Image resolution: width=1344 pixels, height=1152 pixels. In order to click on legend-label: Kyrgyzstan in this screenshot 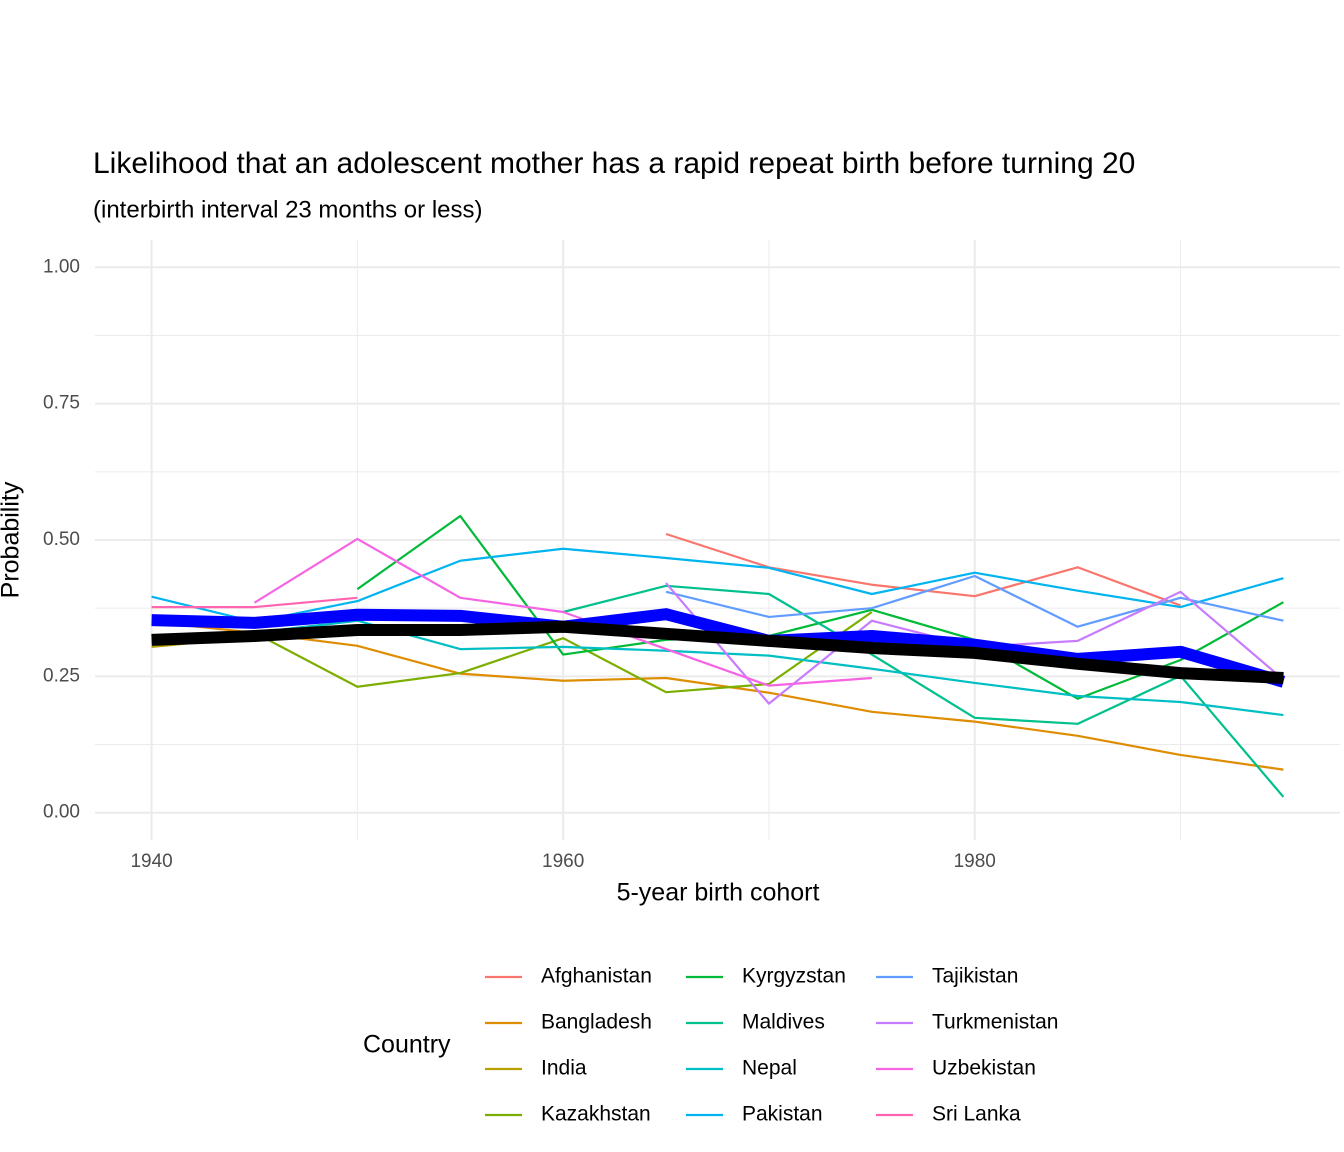, I will do `click(794, 976)`.